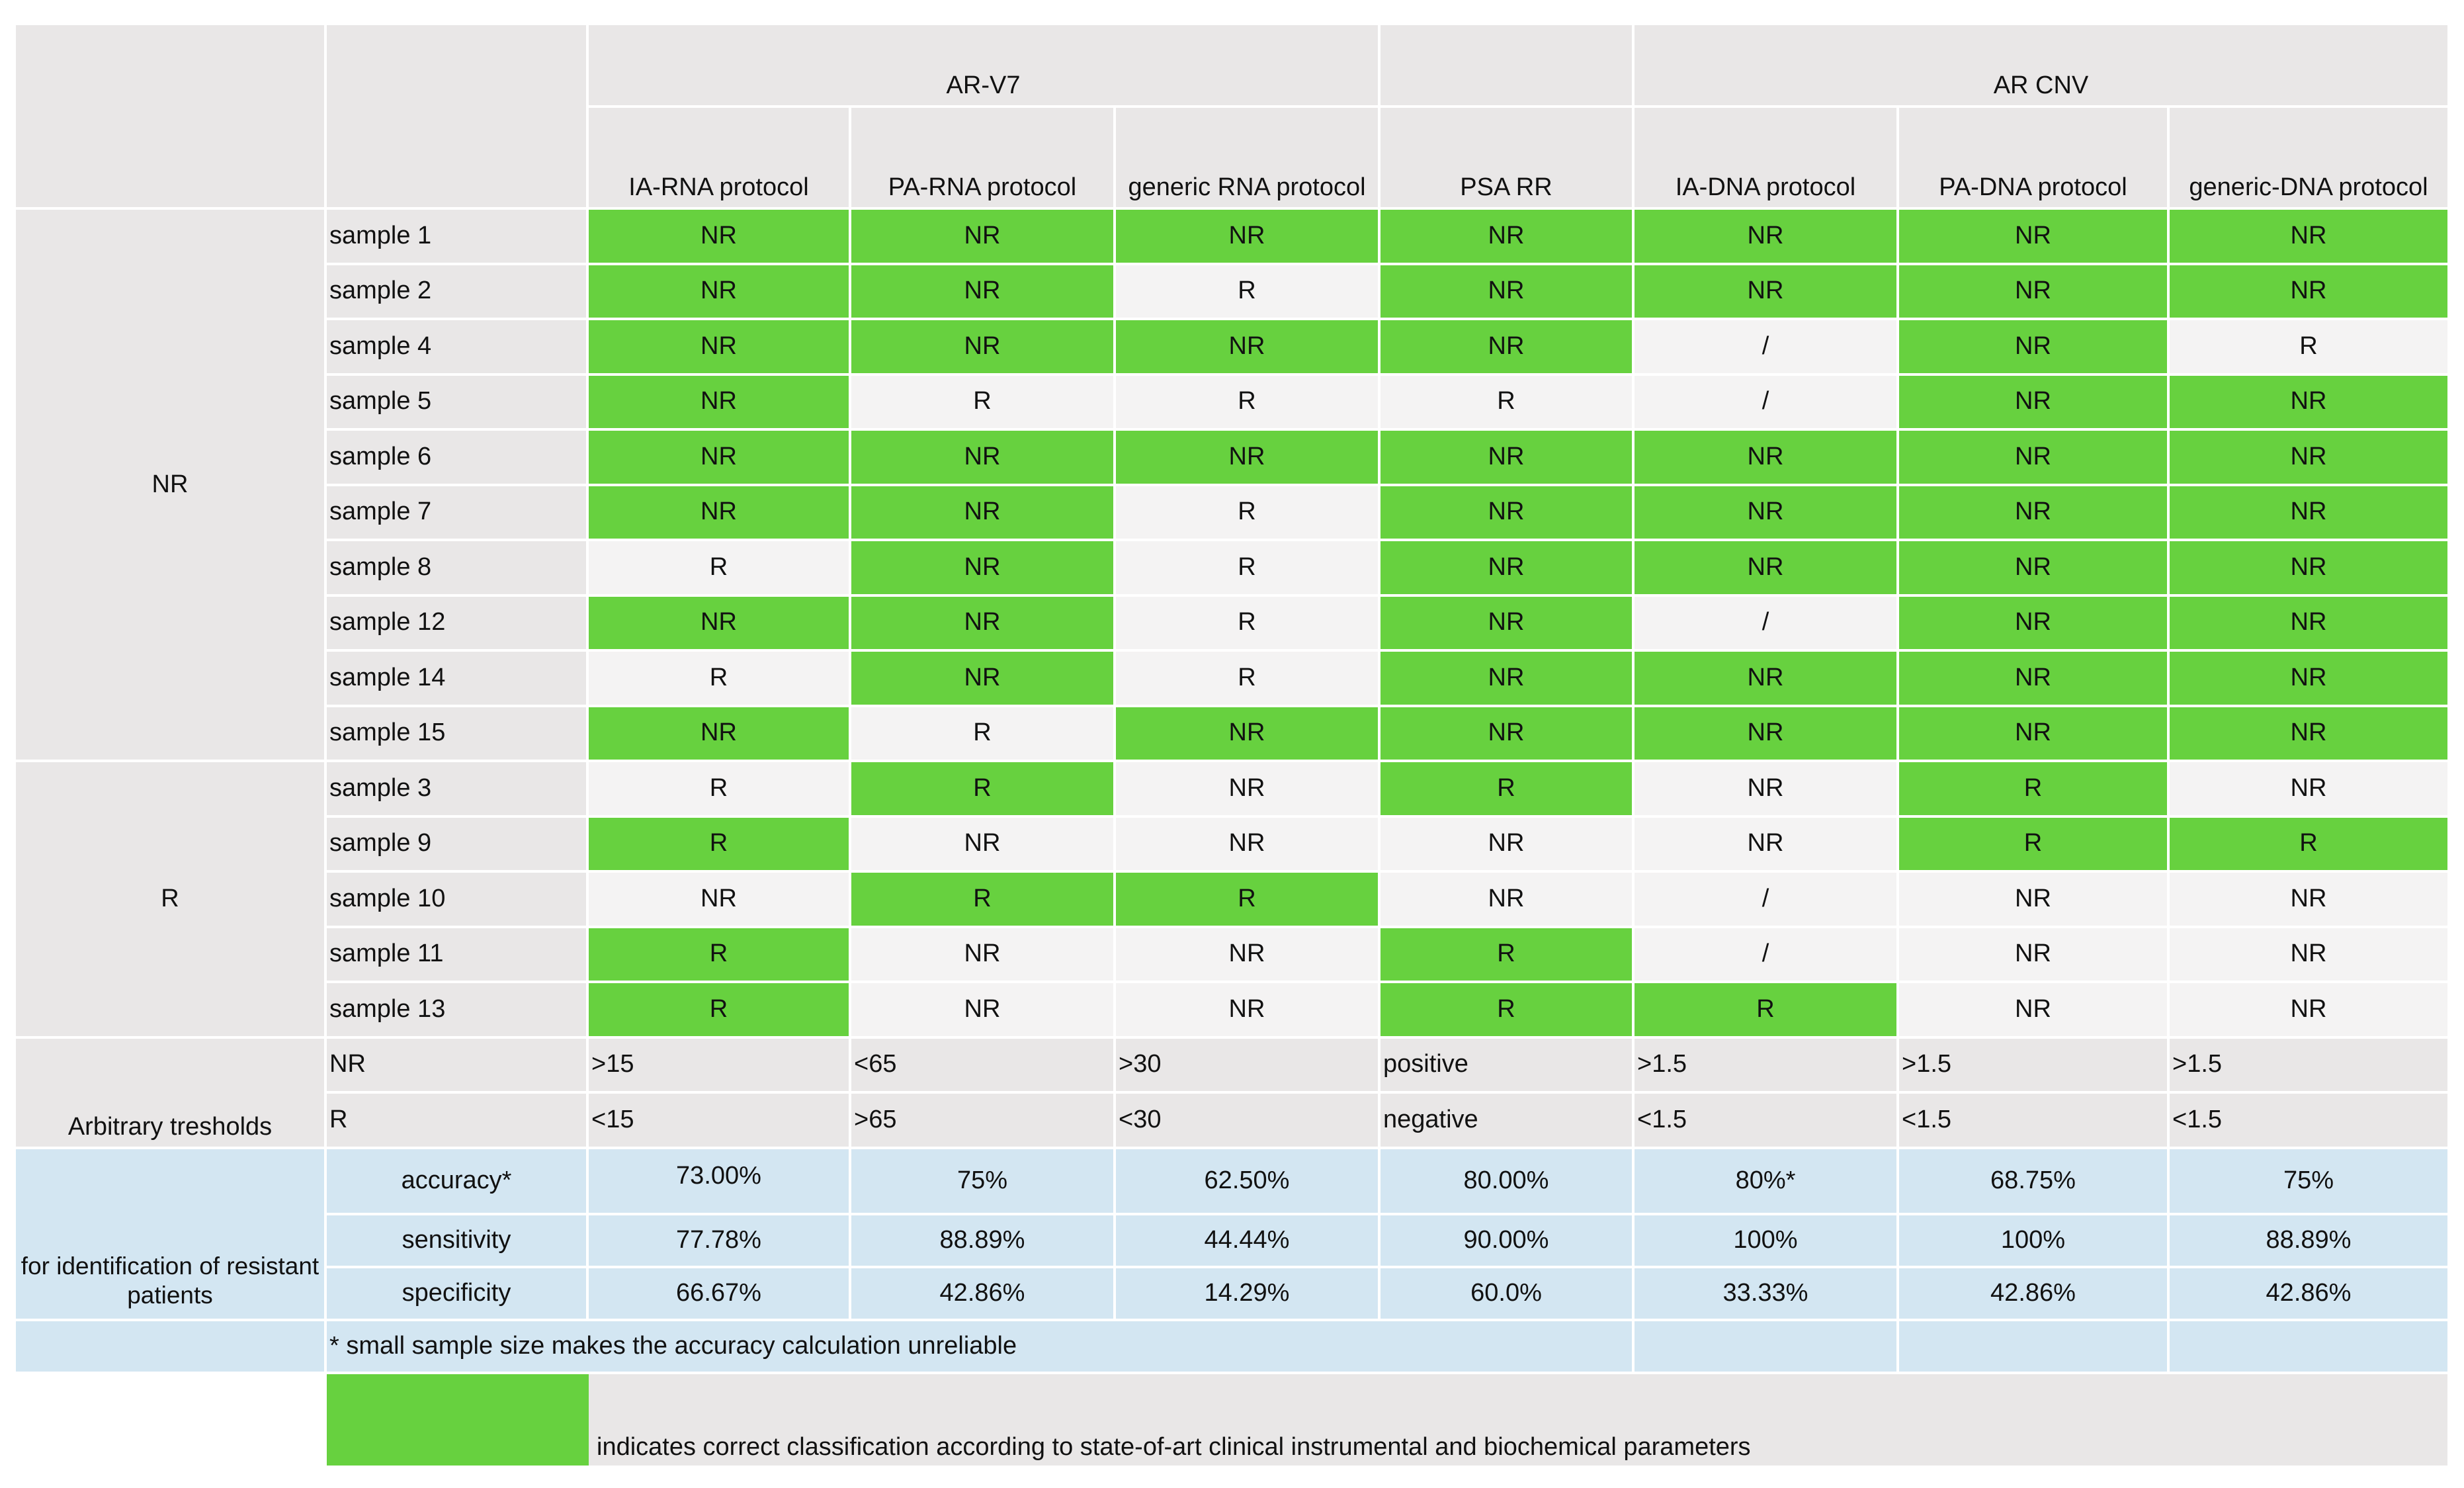  What do you see at coordinates (982, 1181) in the screenshot?
I see `metric-value: 75%` at bounding box center [982, 1181].